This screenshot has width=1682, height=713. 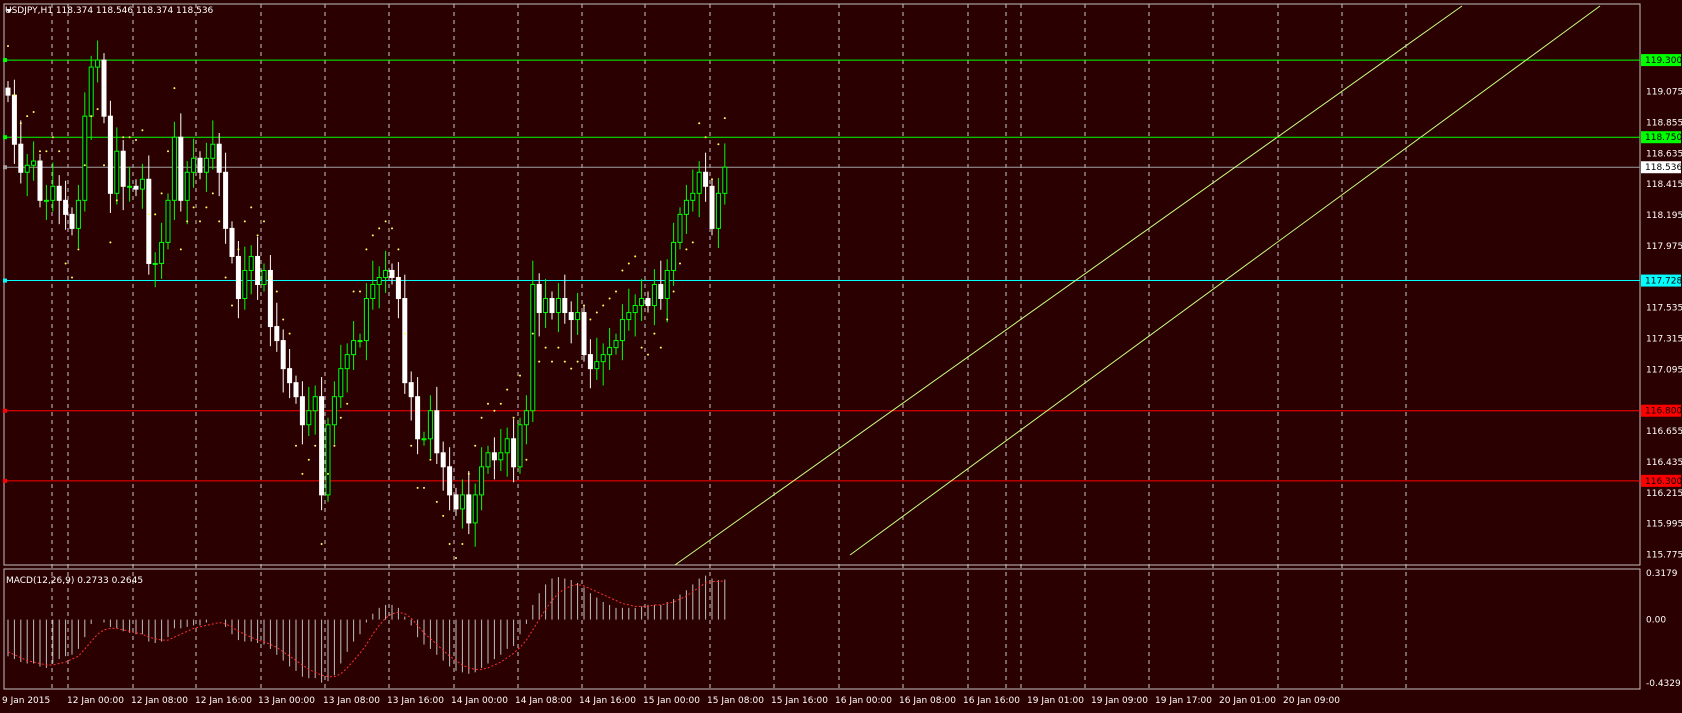 What do you see at coordinates (1247, 701) in the screenshot?
I see `x-tick-label: 20 Jan 01:00` at bounding box center [1247, 701].